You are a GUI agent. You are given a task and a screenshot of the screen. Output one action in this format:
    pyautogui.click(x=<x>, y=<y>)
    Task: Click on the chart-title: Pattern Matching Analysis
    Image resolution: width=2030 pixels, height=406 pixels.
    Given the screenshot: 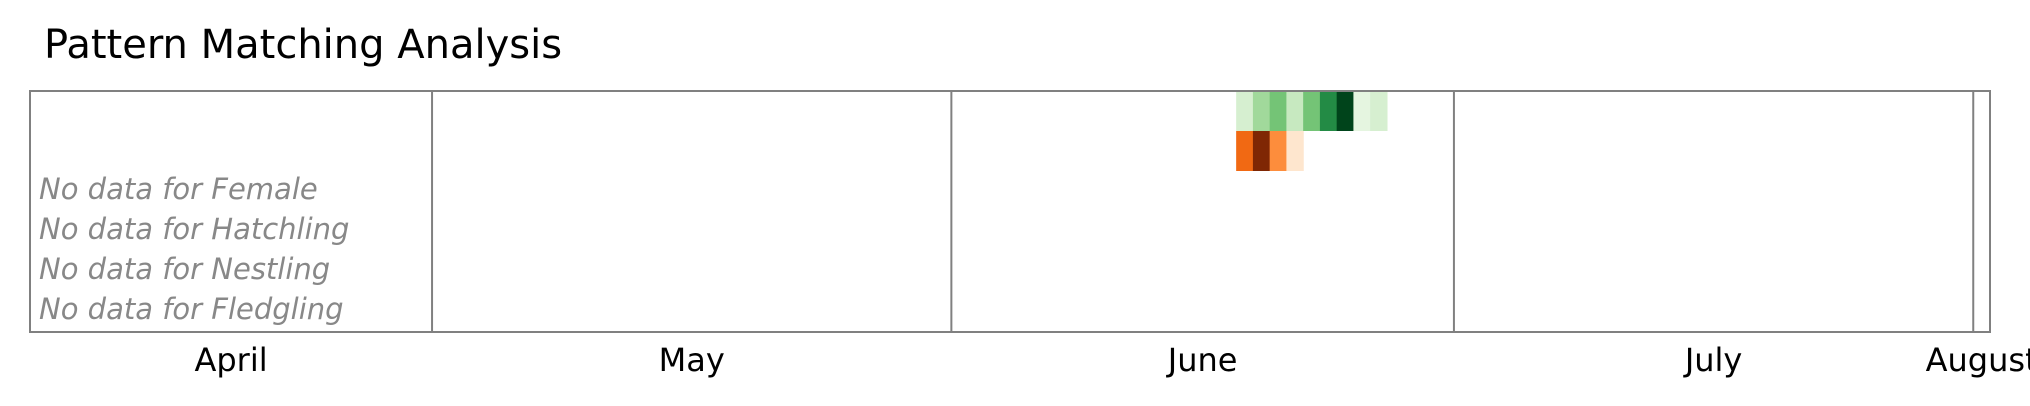 What is the action you would take?
    pyautogui.click(x=303, y=45)
    